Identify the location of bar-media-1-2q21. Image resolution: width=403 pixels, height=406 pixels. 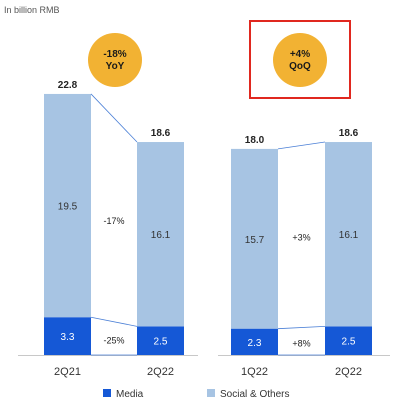
(67, 336).